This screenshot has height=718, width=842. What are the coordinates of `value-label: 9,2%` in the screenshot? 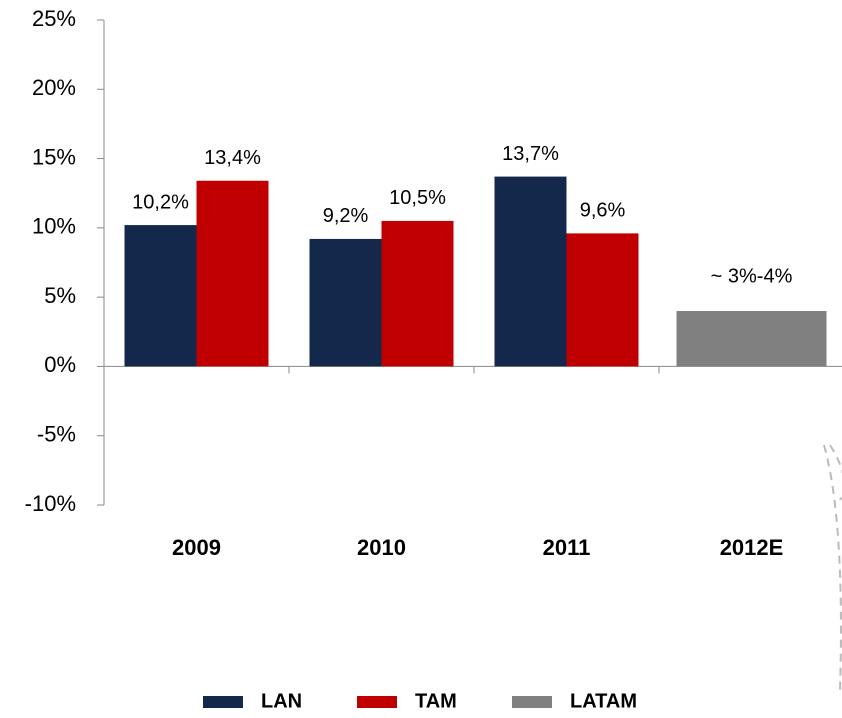 It's located at (346, 216).